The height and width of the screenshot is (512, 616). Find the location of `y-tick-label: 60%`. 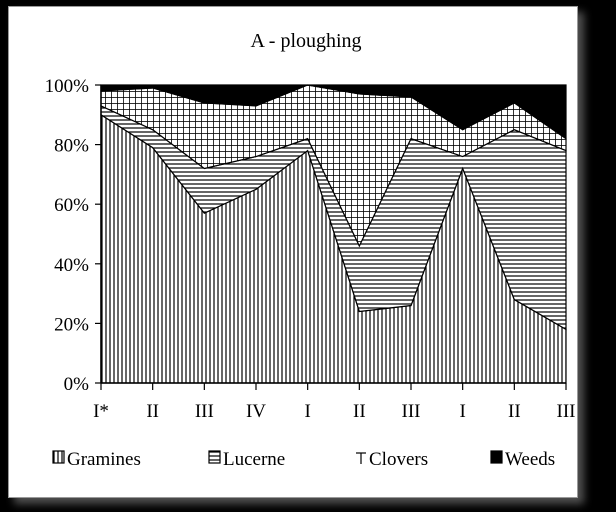

y-tick-label: 60% is located at coordinates (71, 205).